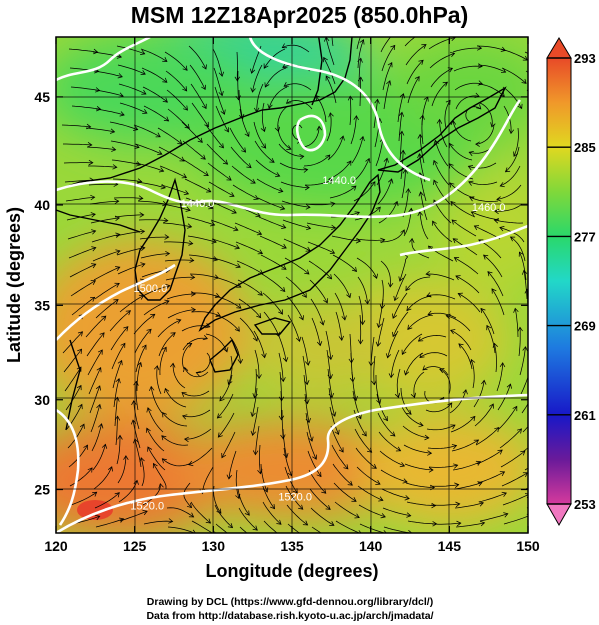  What do you see at coordinates (42, 305) in the screenshot?
I see `y-tick-label: 35` at bounding box center [42, 305].